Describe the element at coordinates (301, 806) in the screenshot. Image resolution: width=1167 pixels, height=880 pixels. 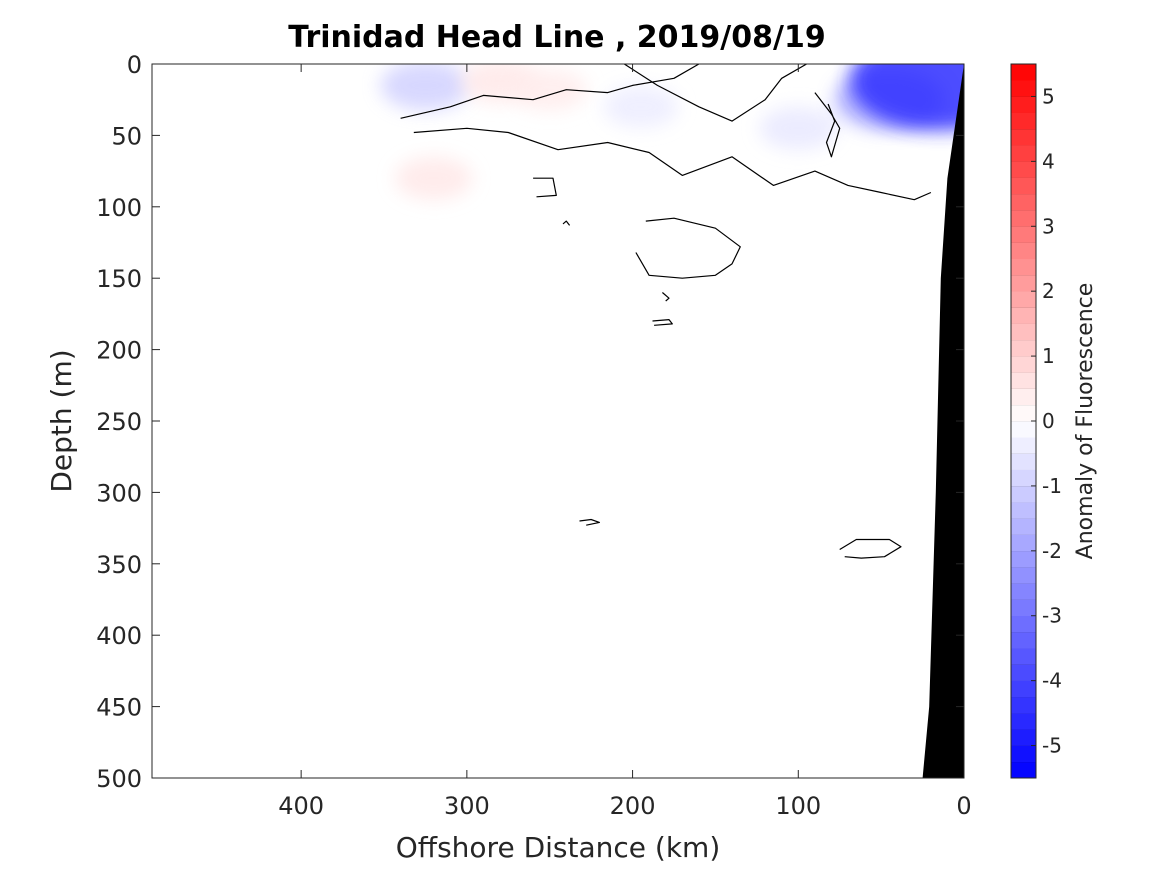
I see `x-tick-label-400: 400` at that location.